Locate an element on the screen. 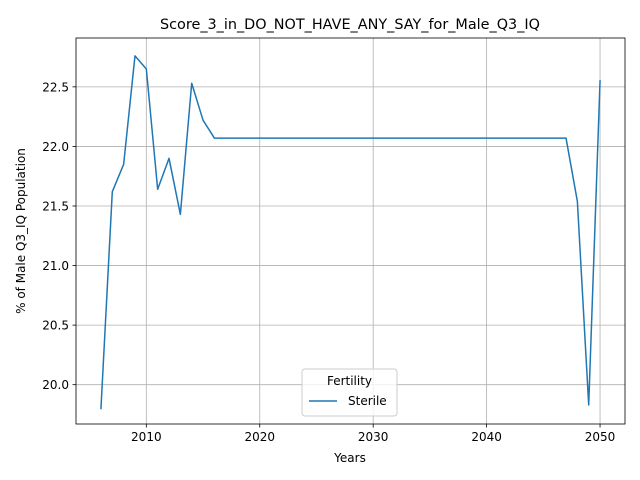 The image size is (640, 480). legend-label-sterile: Sterile is located at coordinates (367, 401).